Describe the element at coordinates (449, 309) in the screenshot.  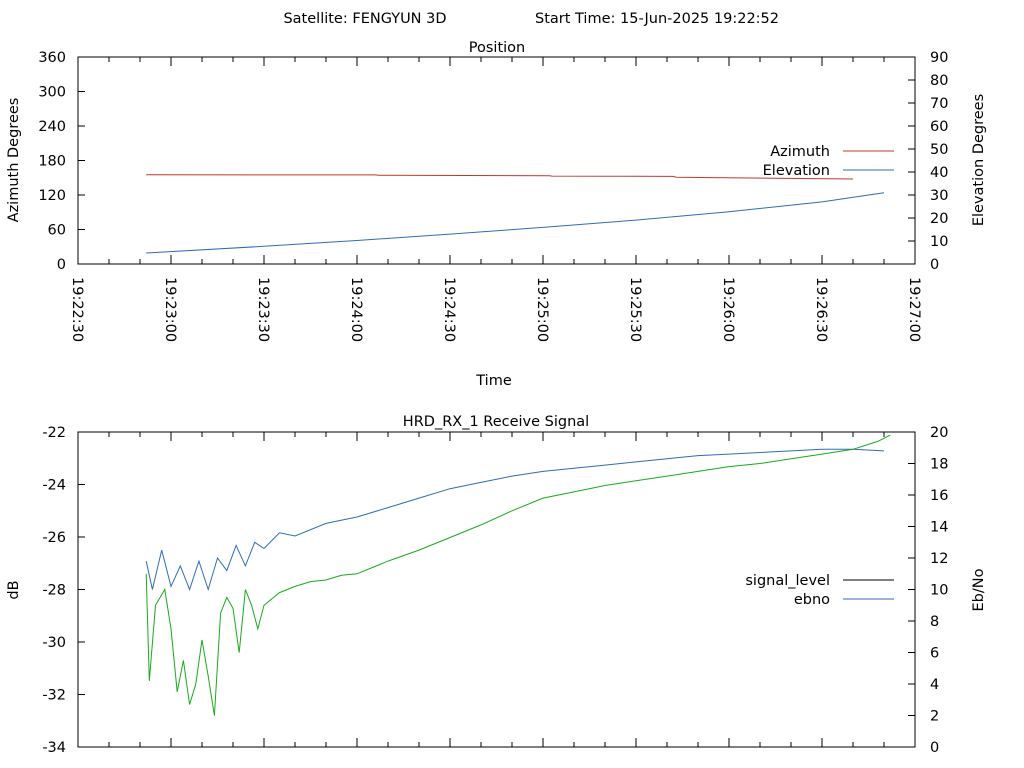
I see `x-tick-label: 19:24:30` at that location.